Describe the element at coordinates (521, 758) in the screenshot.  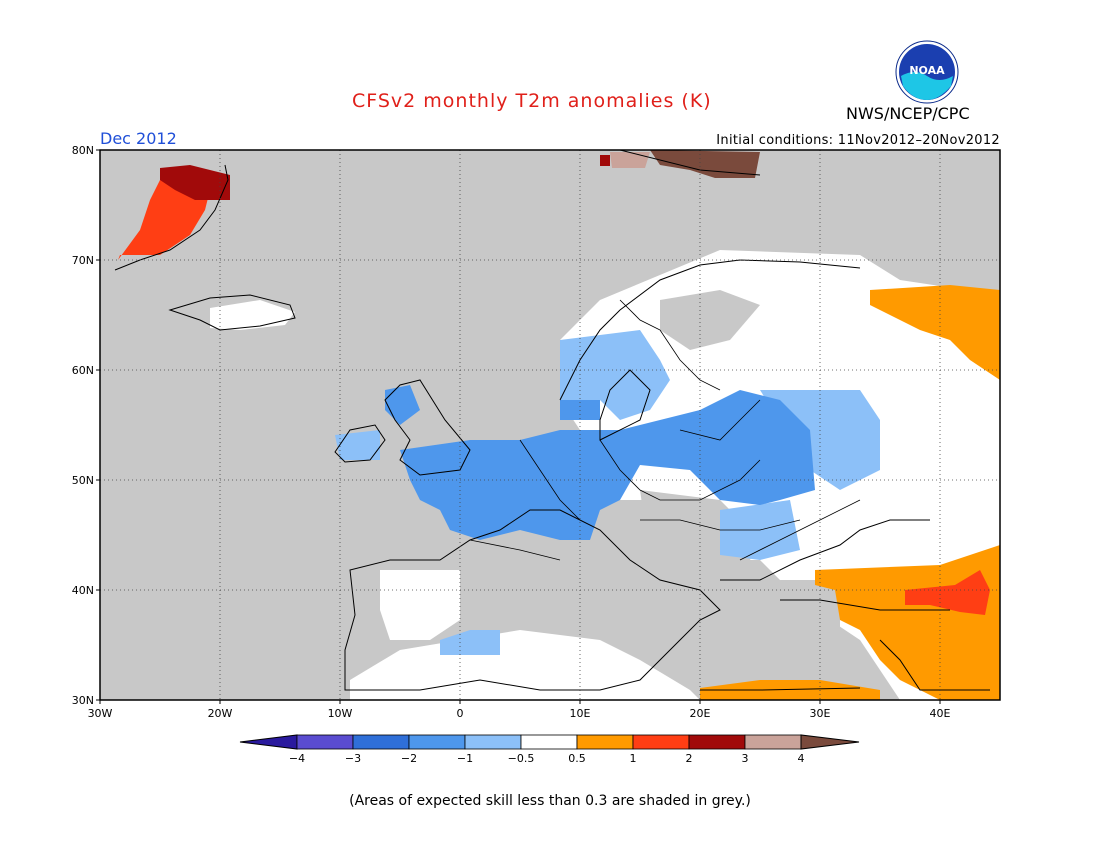
I see `colorbar-tick-label: −0.5` at that location.